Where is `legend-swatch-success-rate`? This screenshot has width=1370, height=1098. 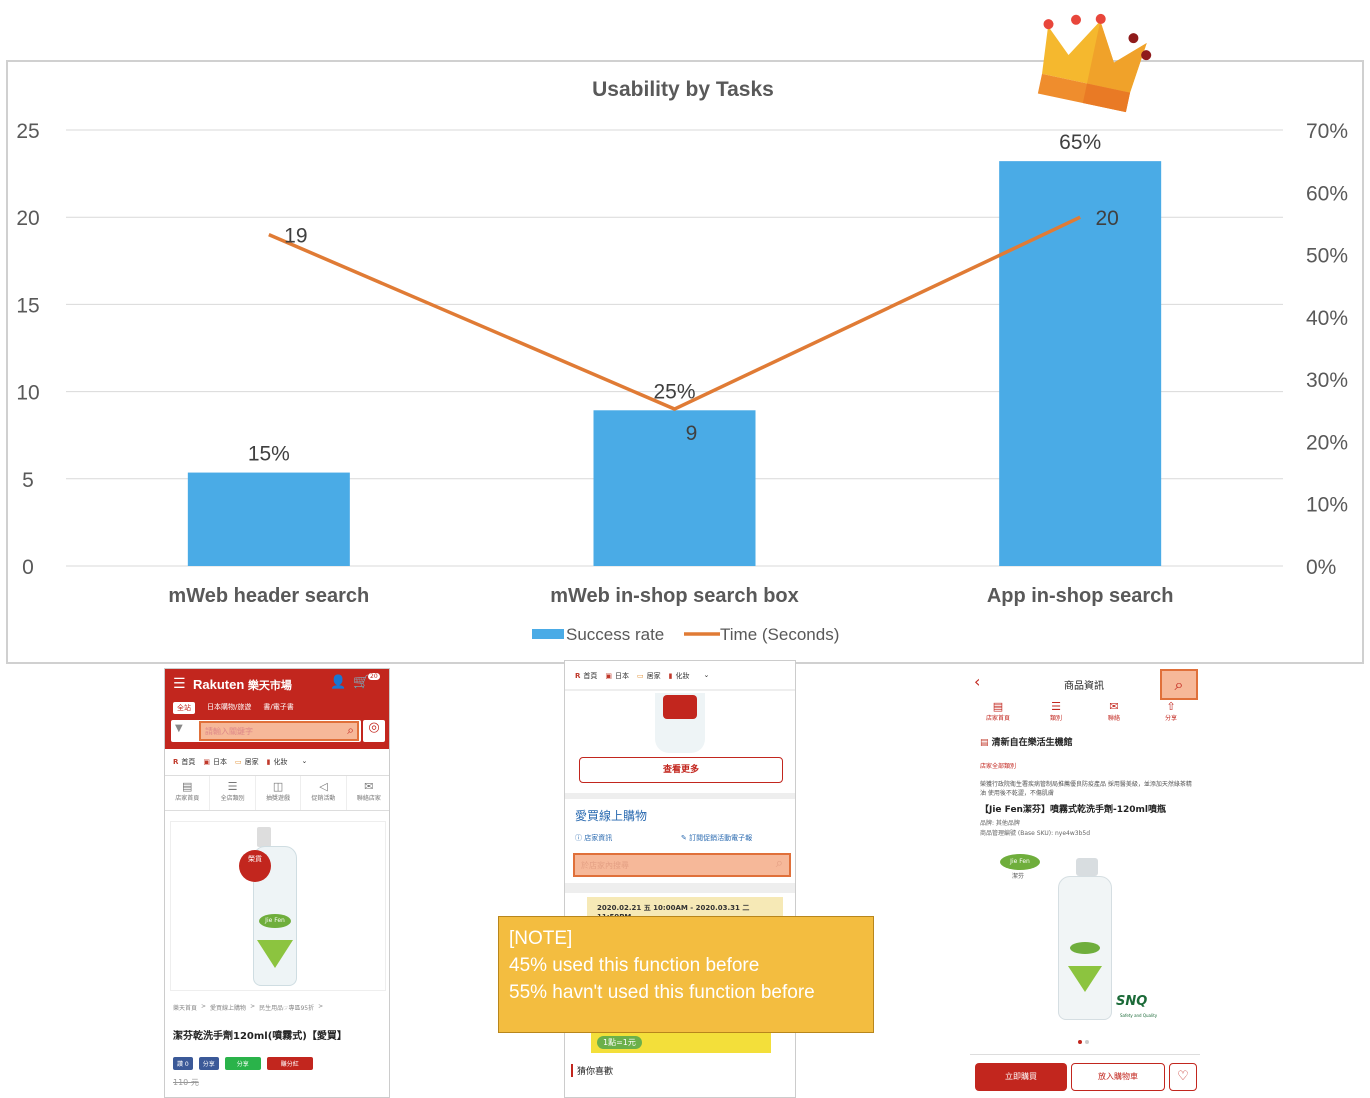
legend-swatch-success-rate is located at coordinates (548, 634).